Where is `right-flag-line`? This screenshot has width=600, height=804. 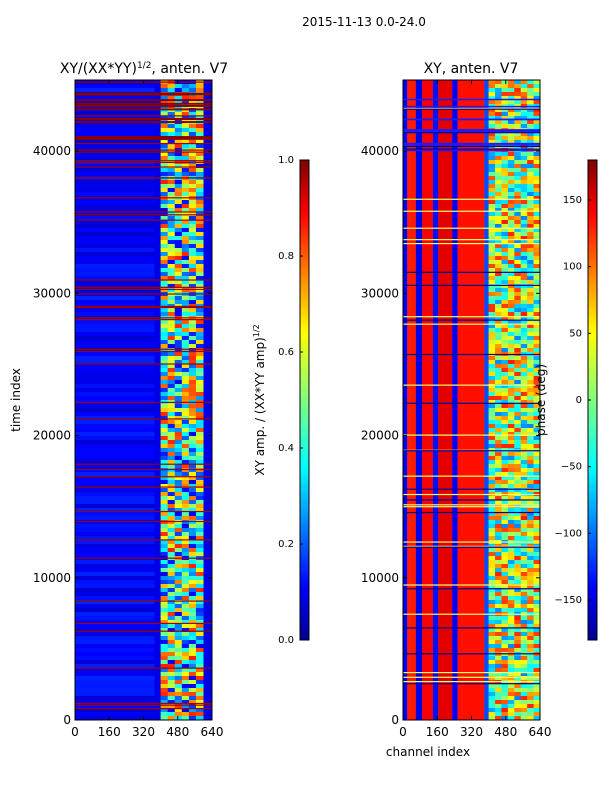 right-flag-line is located at coordinates (471, 354).